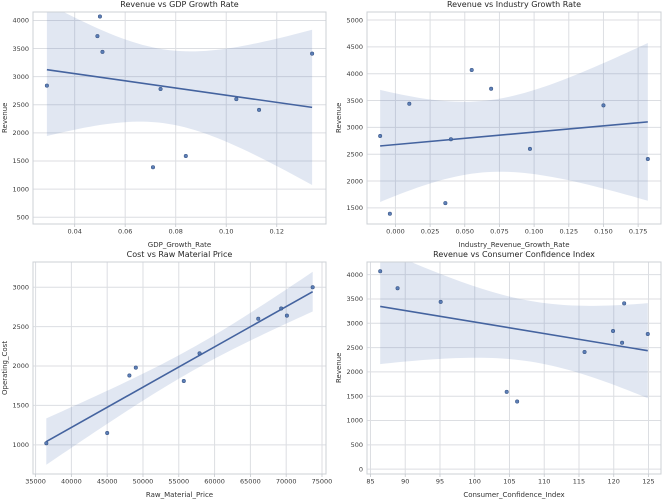  I want to click on chart-title: Revenue vs Consumer Confidence Index, so click(514, 254).